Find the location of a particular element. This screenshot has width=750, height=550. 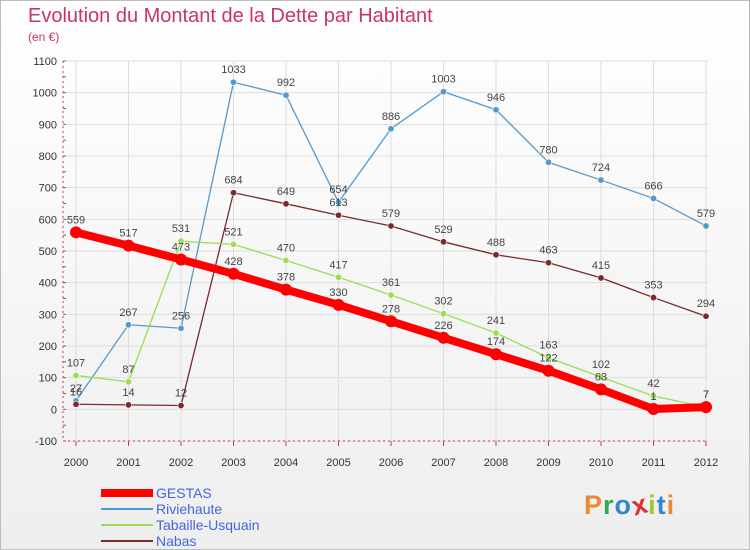

data-label: 12 is located at coordinates (181, 394).